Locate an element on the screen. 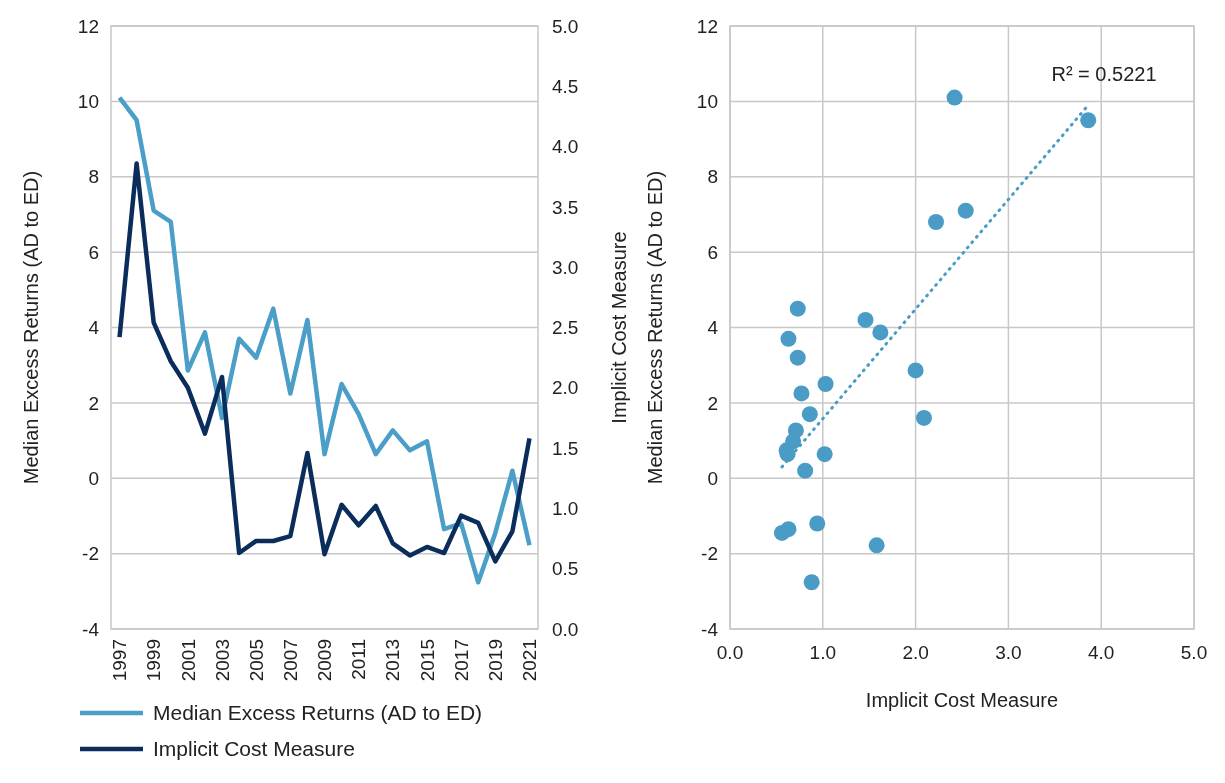  y2-tick-label: 3.5 is located at coordinates (565, 207).